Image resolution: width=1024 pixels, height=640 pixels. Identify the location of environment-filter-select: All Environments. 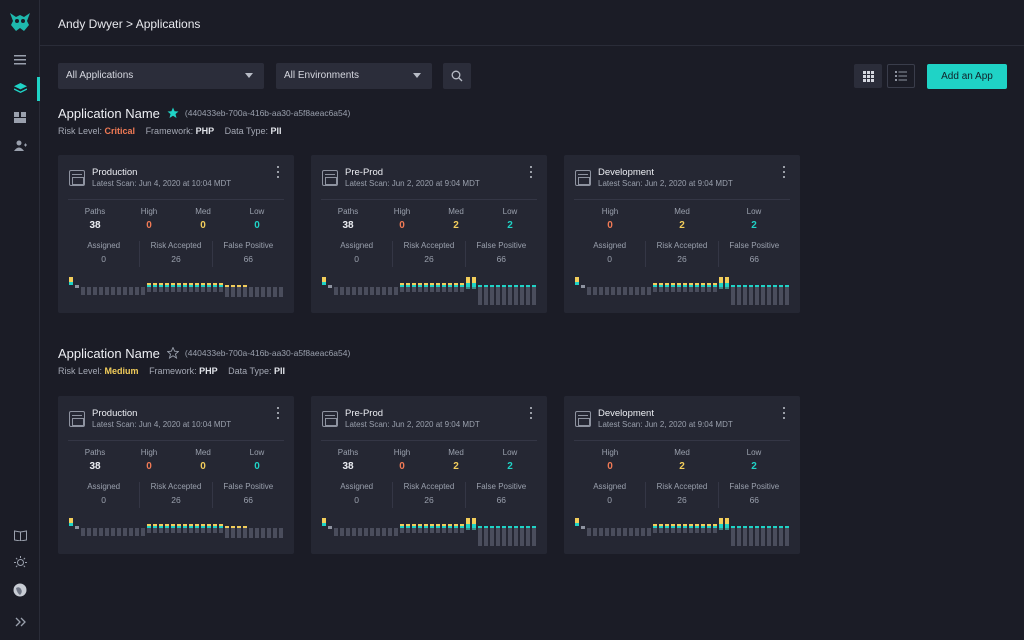
(354, 76).